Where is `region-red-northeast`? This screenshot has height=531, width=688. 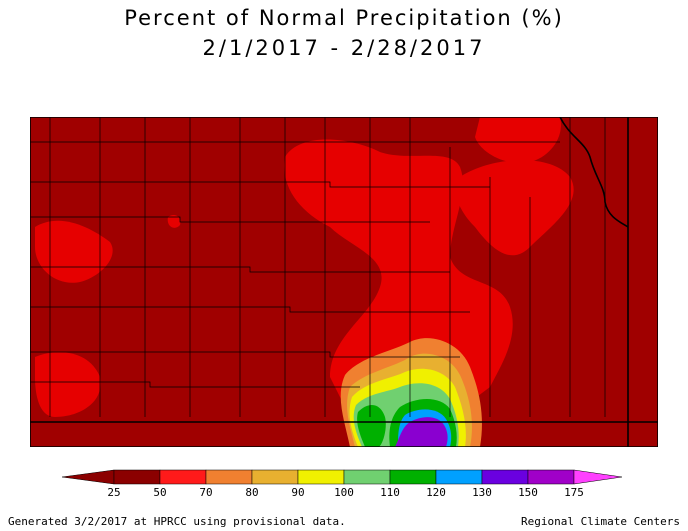 region-red-northeast is located at coordinates (518, 140).